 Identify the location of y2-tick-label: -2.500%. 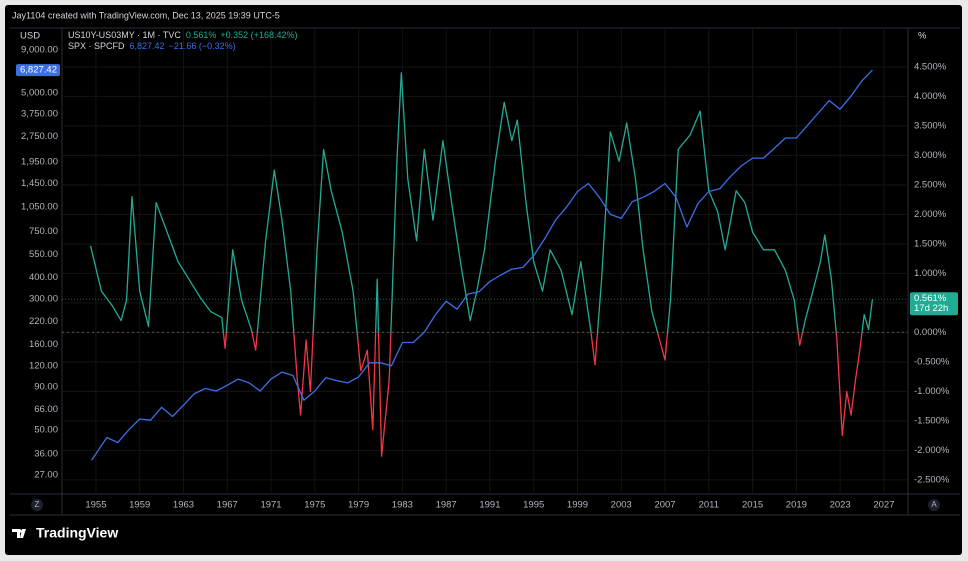
(932, 479).